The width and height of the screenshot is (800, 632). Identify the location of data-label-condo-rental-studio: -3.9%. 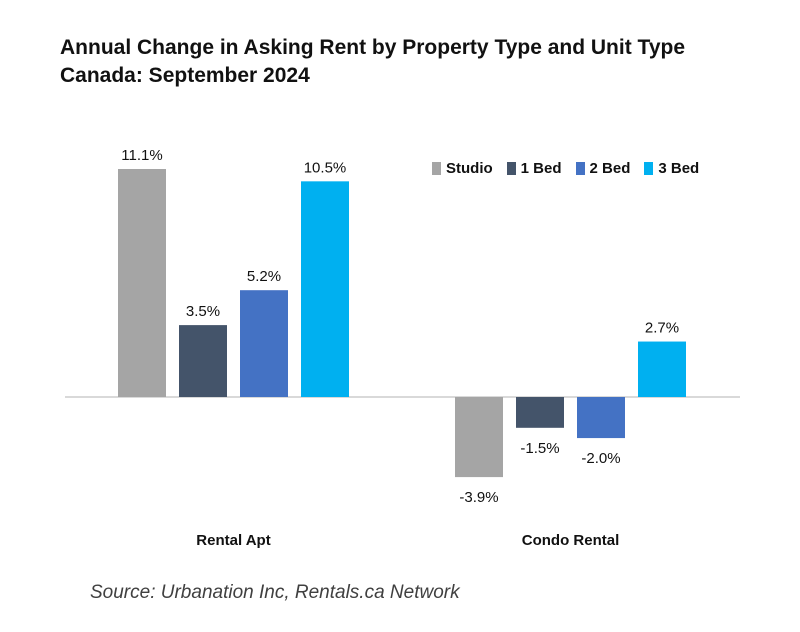
(478, 497).